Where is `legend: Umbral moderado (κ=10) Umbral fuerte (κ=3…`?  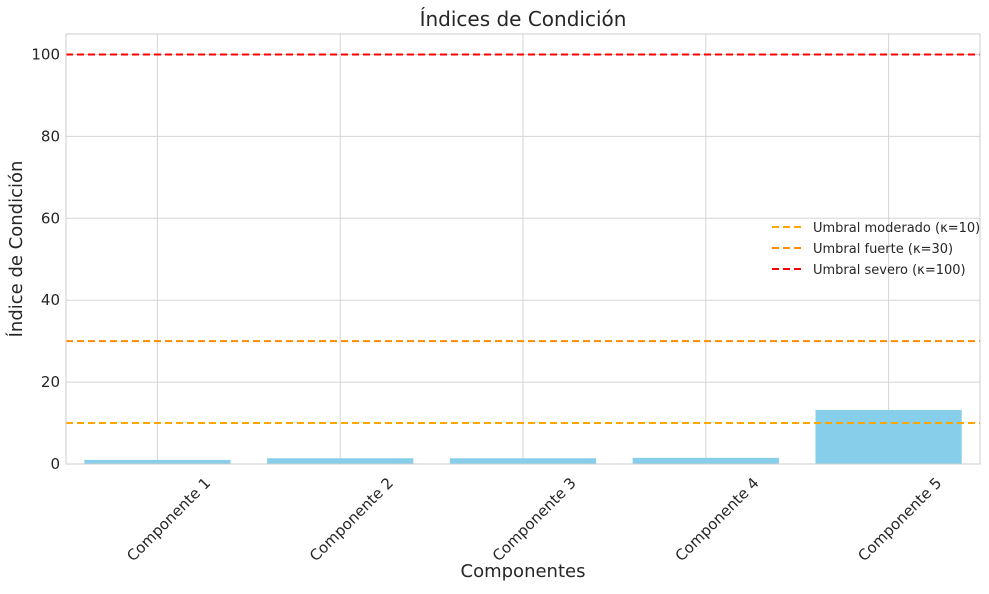 legend: Umbral moderado (κ=10) Umbral fuerte (κ=3… is located at coordinates (876, 249).